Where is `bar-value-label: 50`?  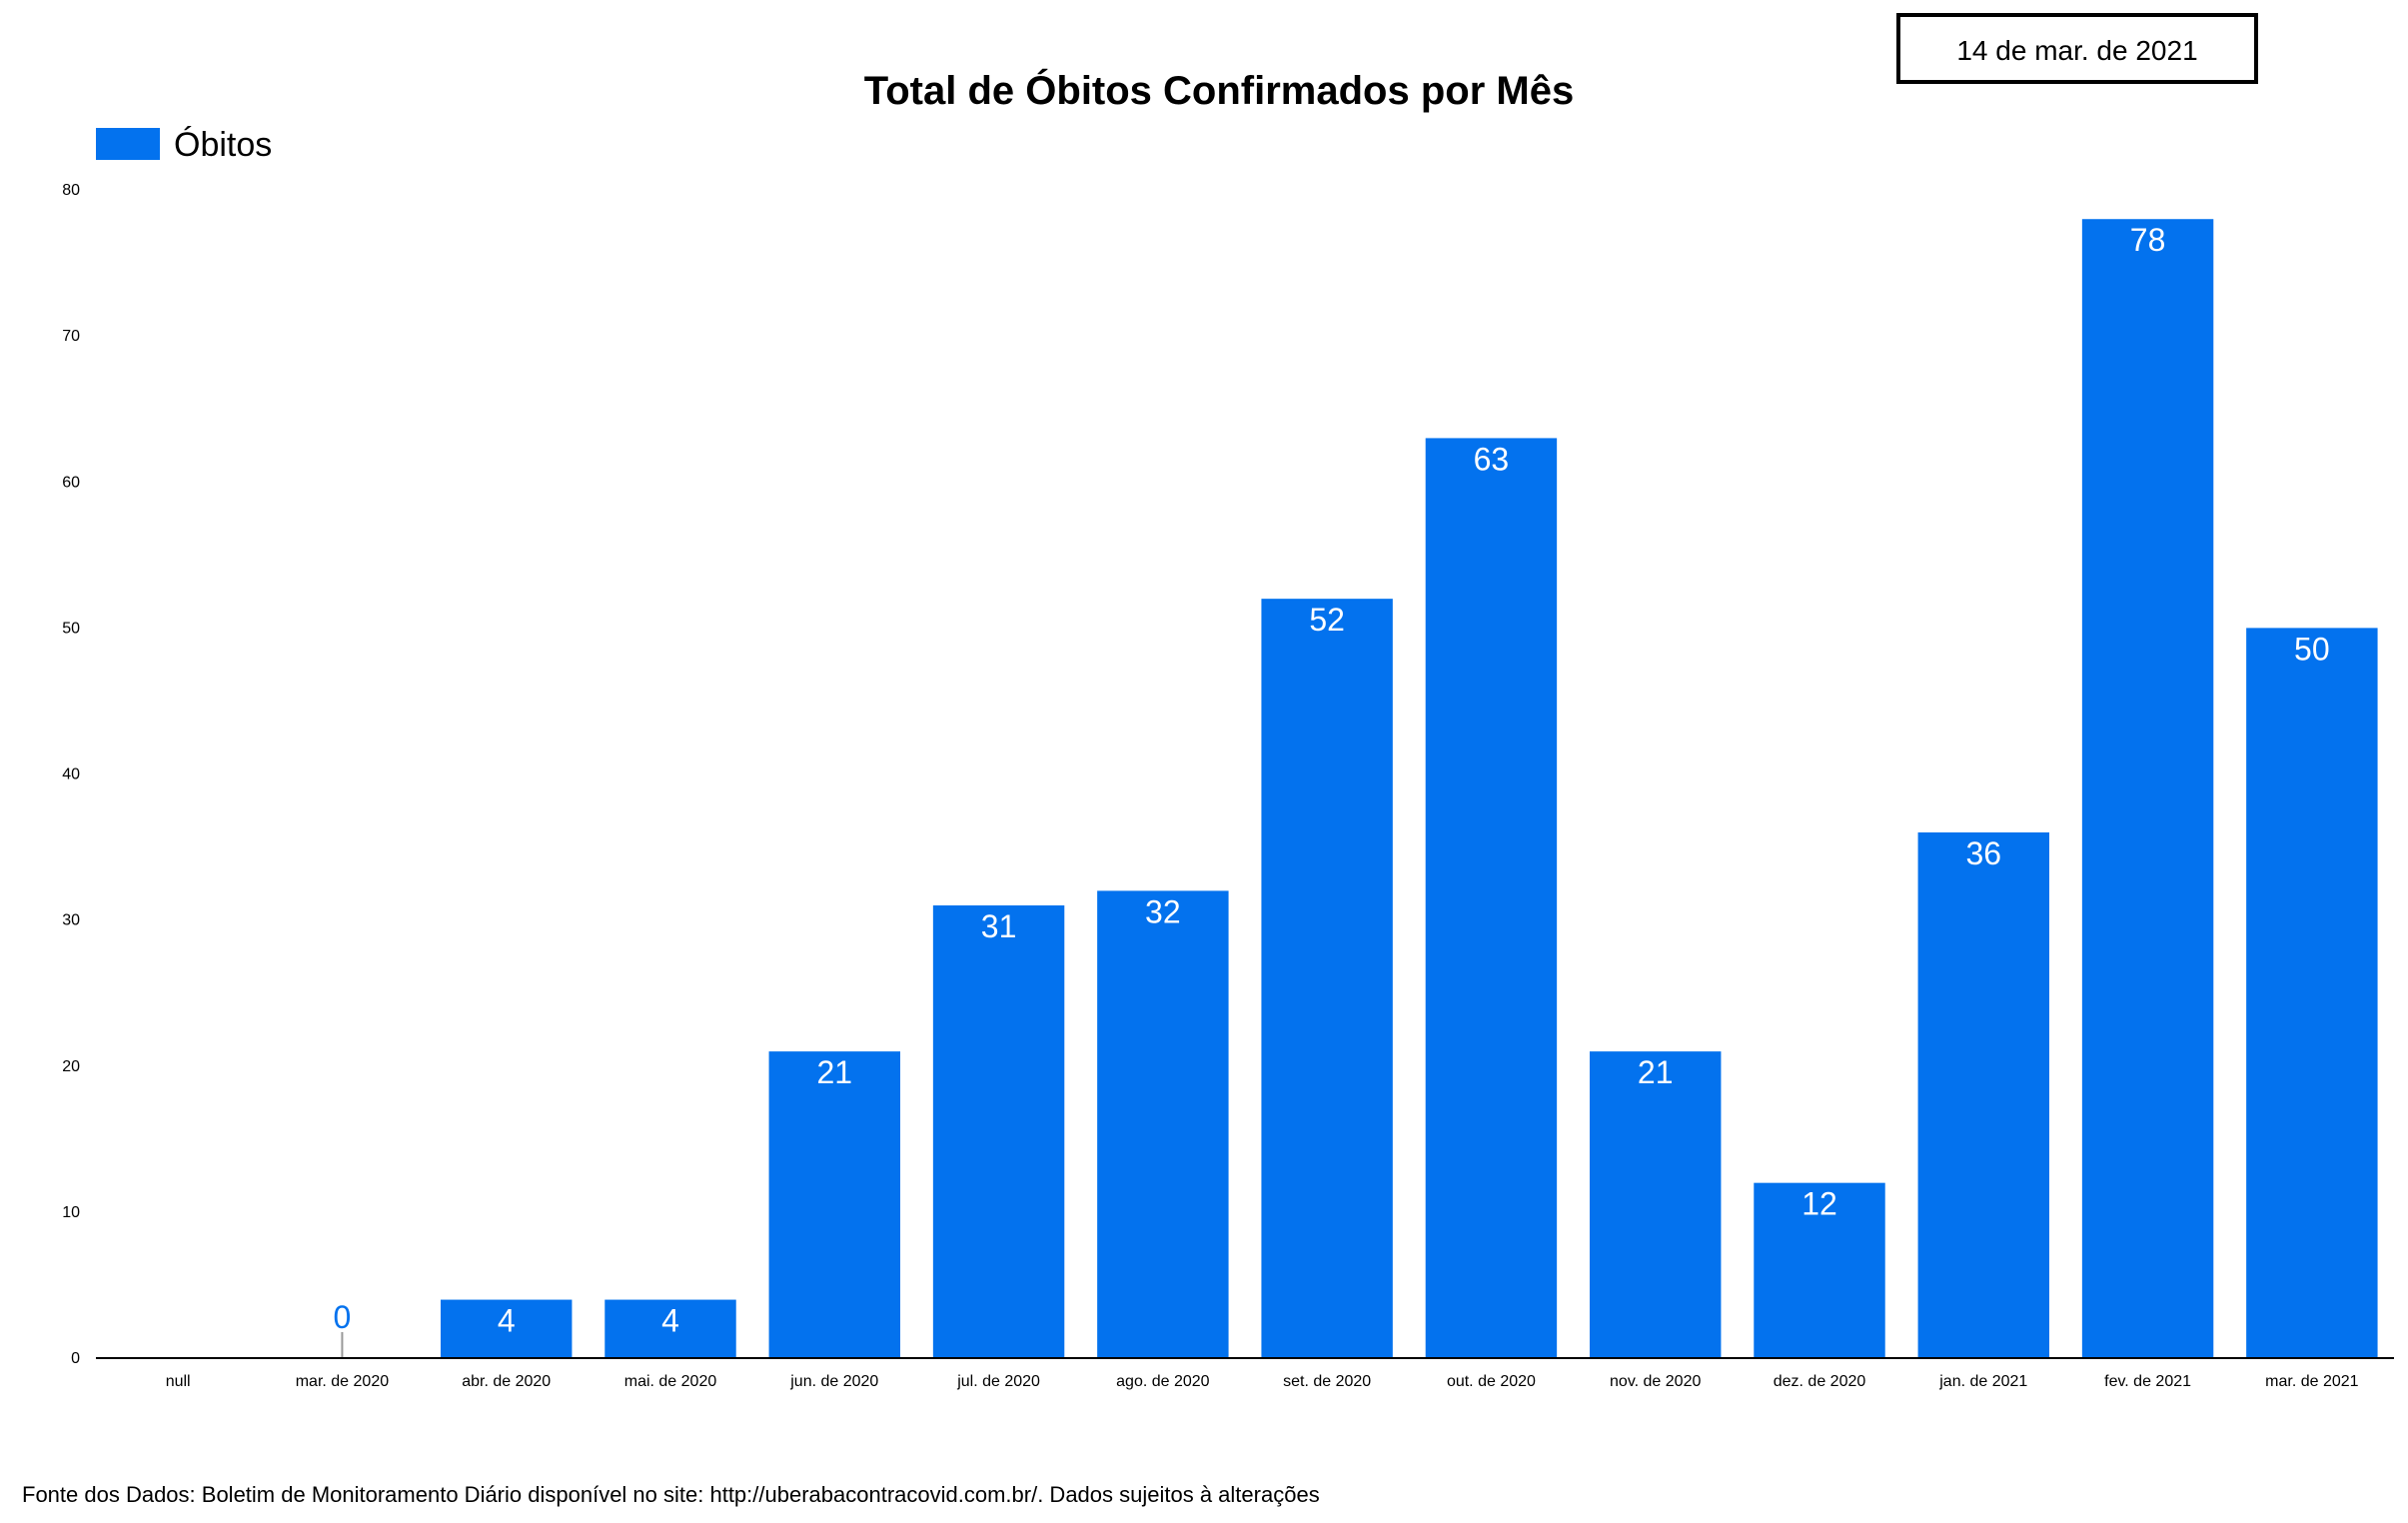
bar-value-label: 50 is located at coordinates (2312, 649).